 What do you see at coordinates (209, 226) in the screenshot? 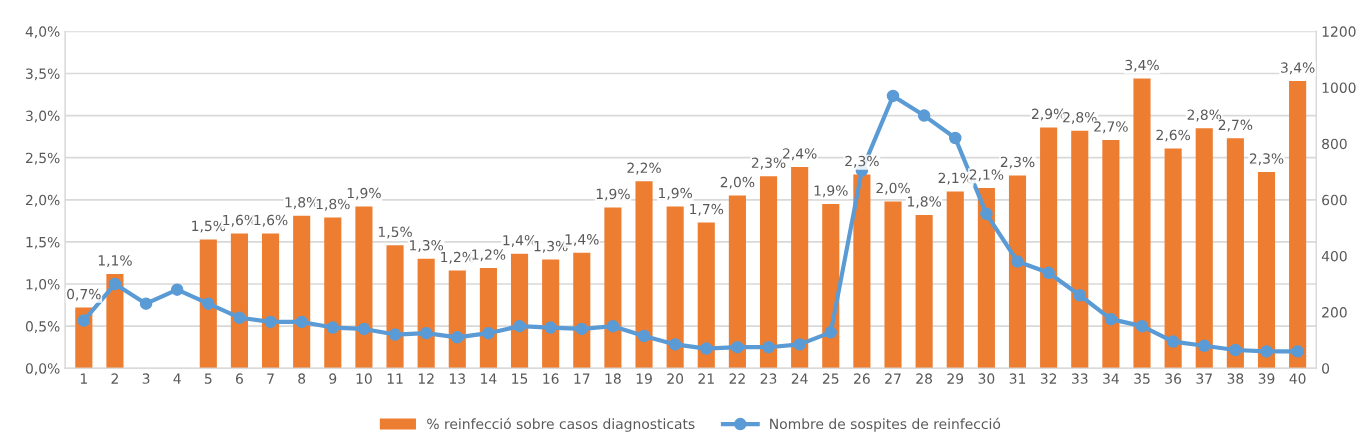
I see `data-label: 1,5%` at bounding box center [209, 226].